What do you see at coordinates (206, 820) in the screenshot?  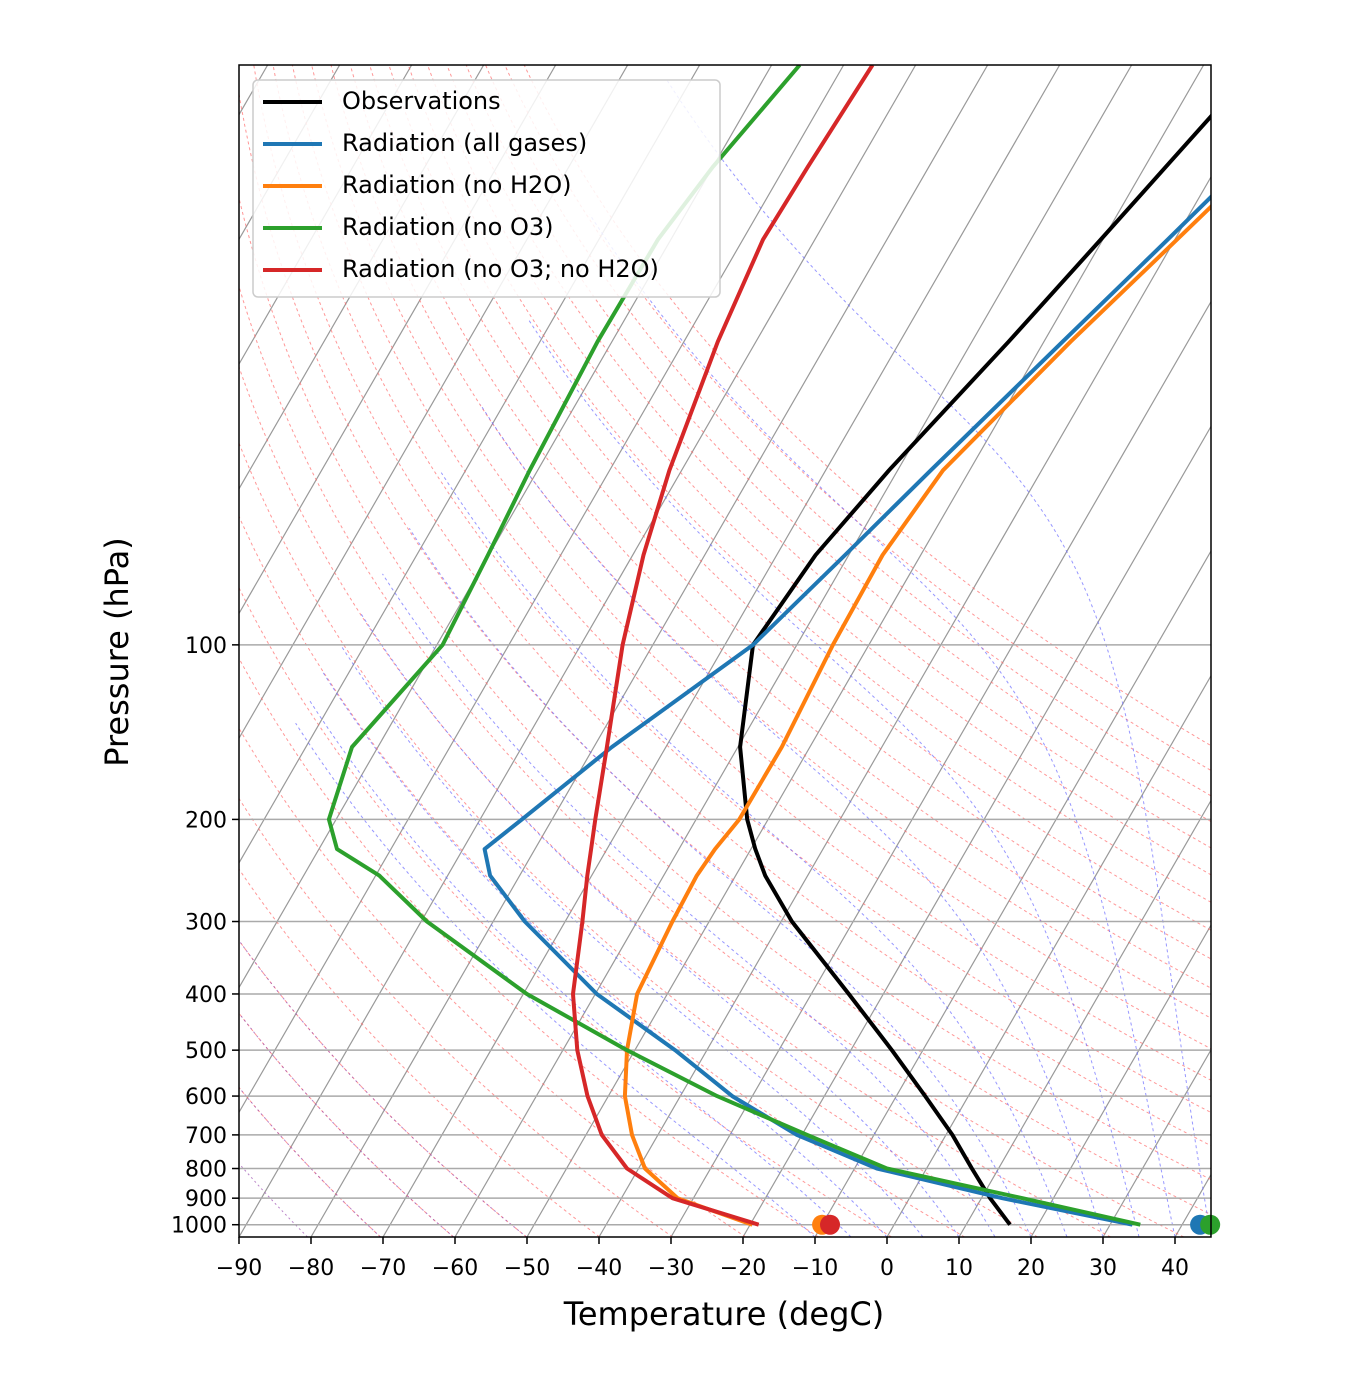 I see `y-tick-label: 200` at bounding box center [206, 820].